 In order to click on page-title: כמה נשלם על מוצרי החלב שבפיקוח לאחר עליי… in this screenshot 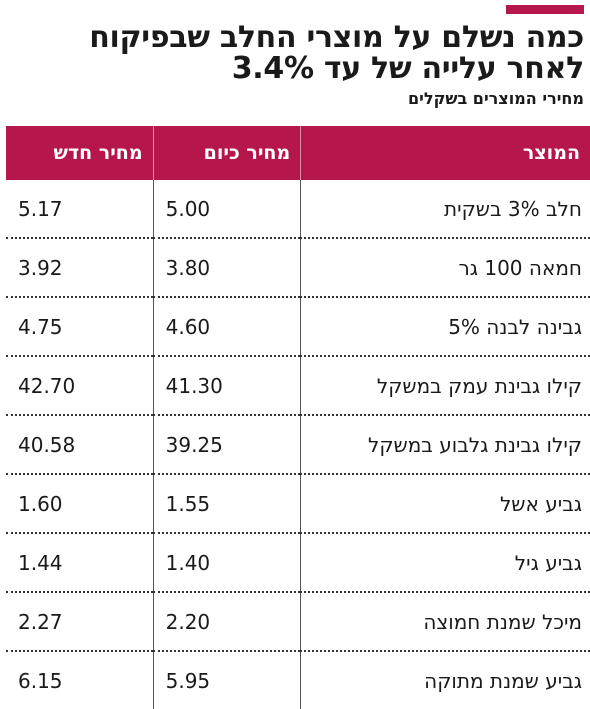, I will do `click(336, 53)`.